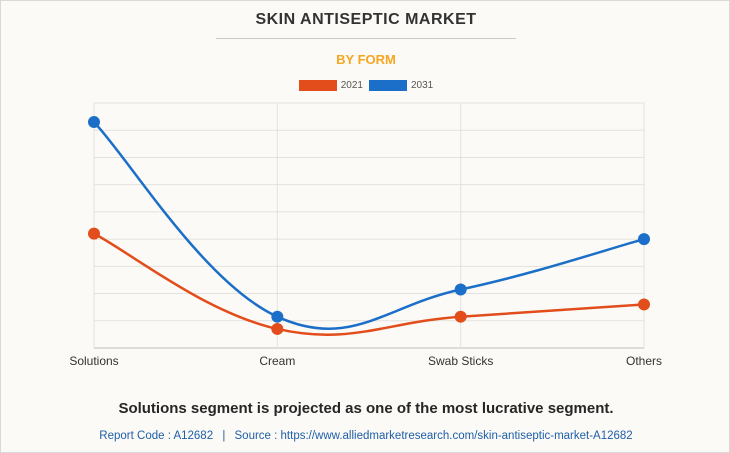  What do you see at coordinates (317, 85) in the screenshot?
I see `legend-swatch-2021` at bounding box center [317, 85].